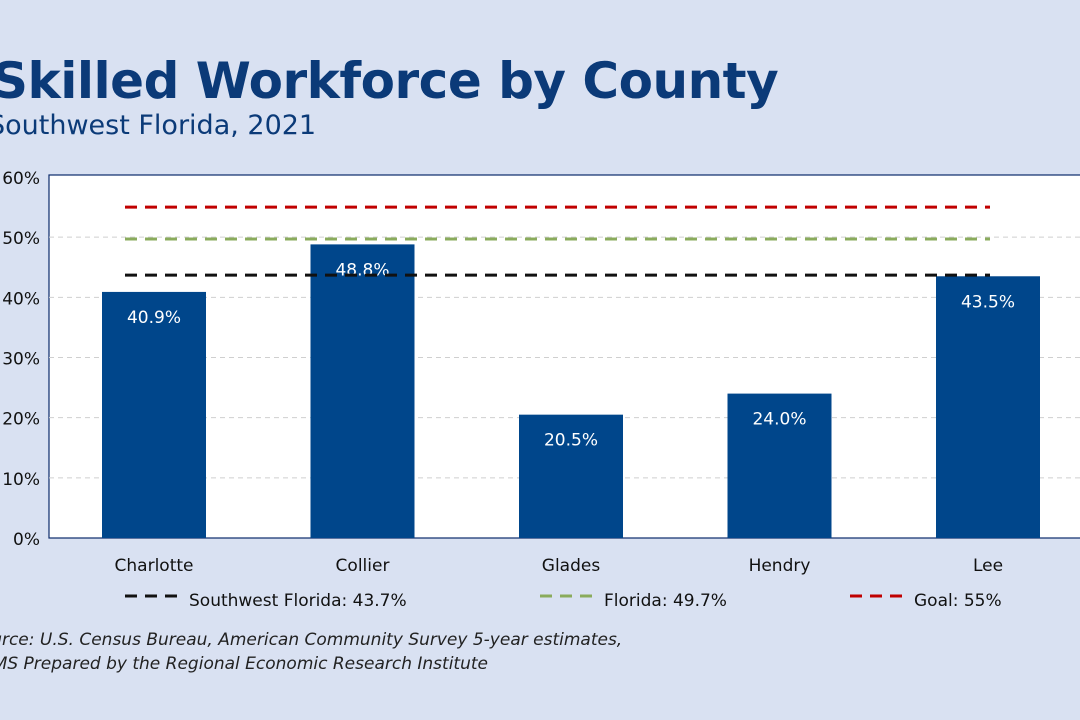 The image size is (1080, 720). Describe the element at coordinates (958, 601) in the screenshot. I see `legend-label: Goal: 55%` at that location.